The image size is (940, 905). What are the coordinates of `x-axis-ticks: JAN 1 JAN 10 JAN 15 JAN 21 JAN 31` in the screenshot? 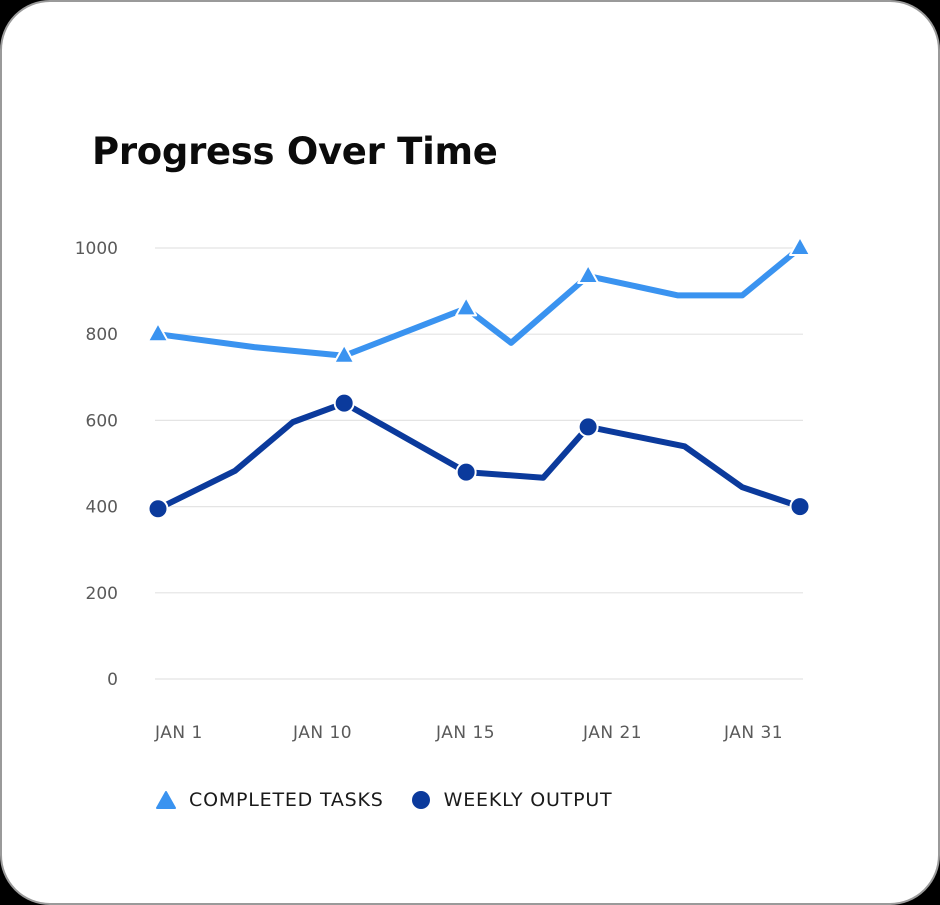 It's located at (468, 733).